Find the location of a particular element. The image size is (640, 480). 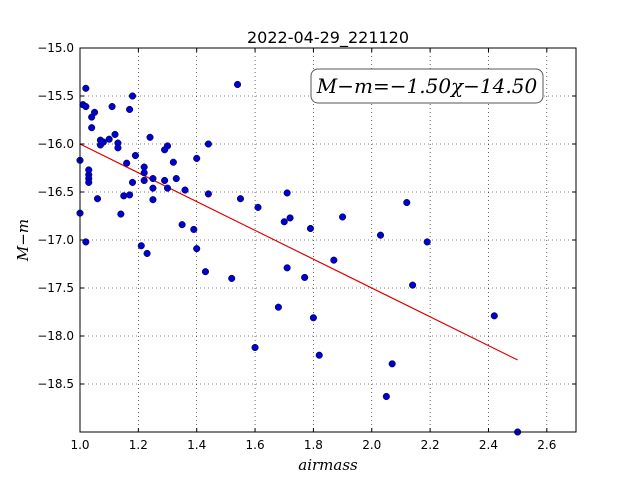

y-tick-label: −16.5 is located at coordinates (55, 192).